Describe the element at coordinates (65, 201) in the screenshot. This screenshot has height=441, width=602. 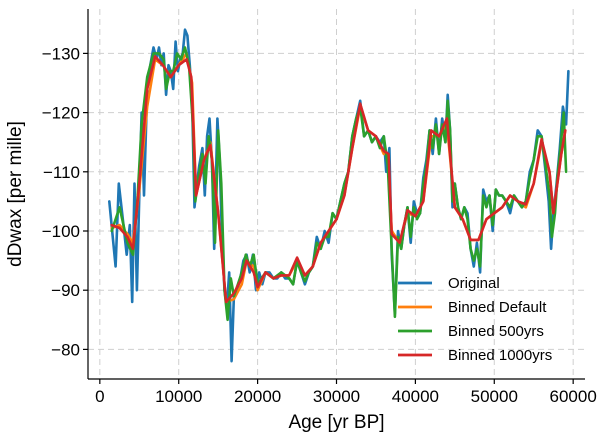
I see `y-ticks: −130 −120 −110 −100 −90 −80` at that location.